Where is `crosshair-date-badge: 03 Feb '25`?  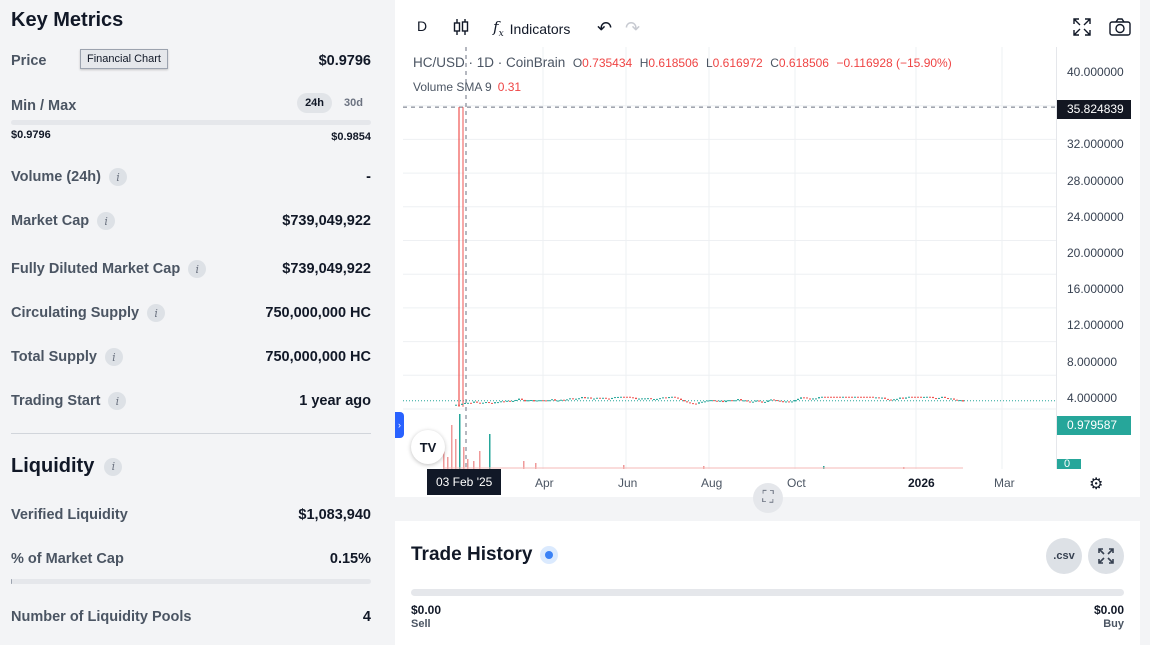
crosshair-date-badge: 03 Feb '25 is located at coordinates (464, 482).